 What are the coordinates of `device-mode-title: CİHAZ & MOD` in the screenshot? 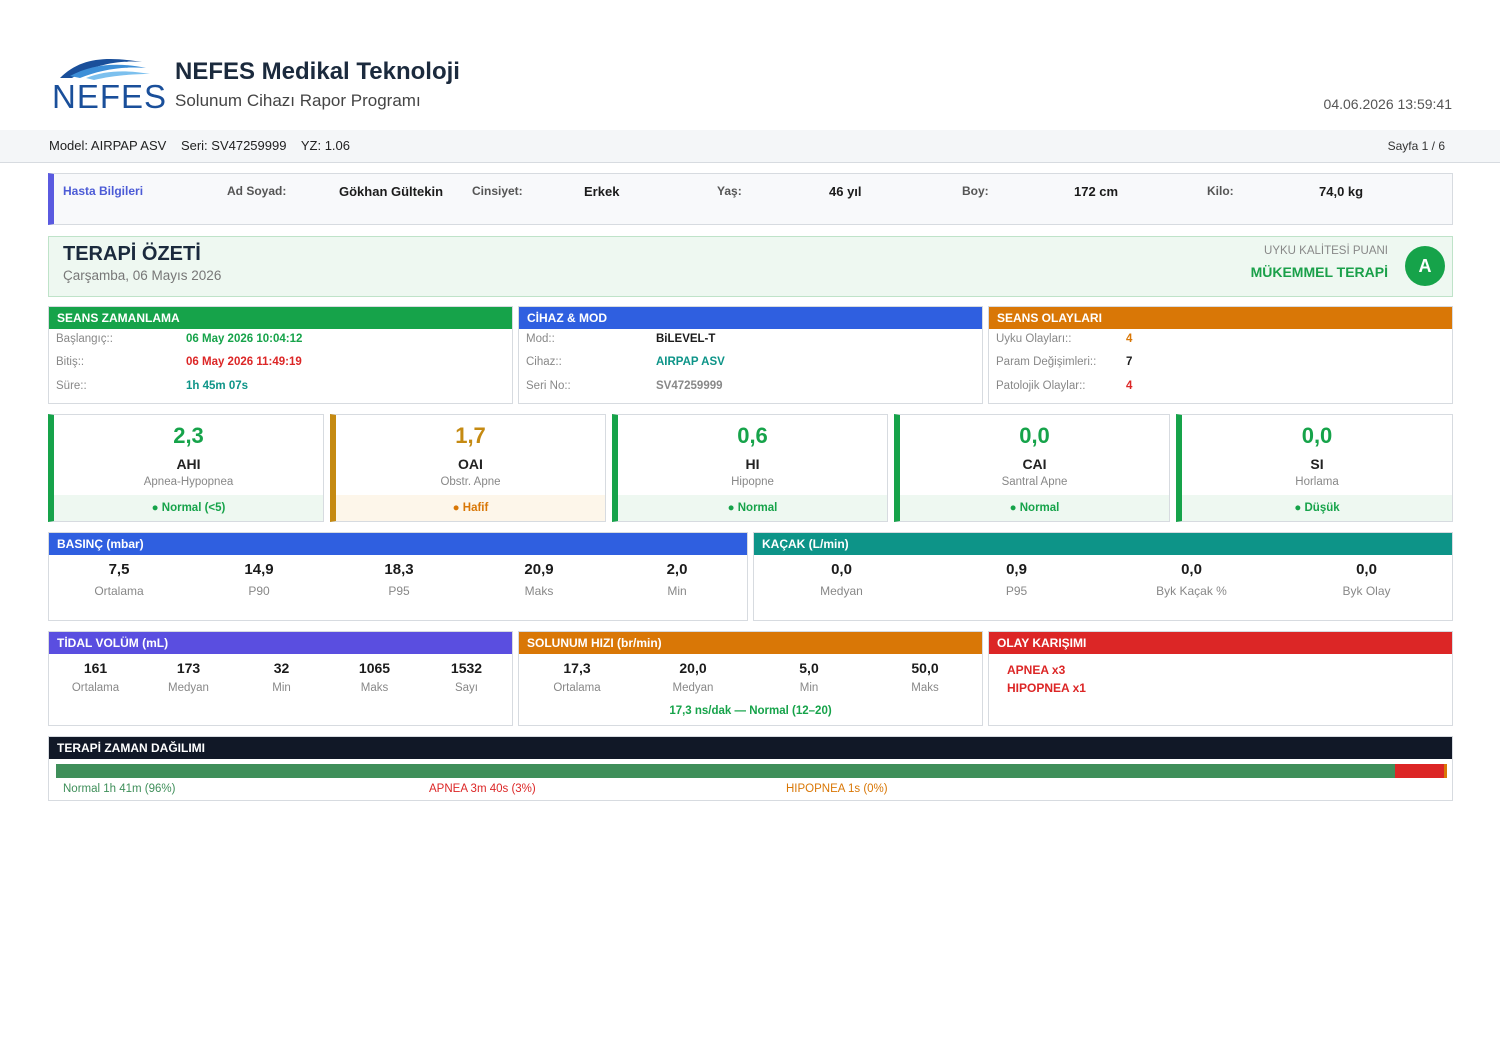 It's located at (750, 318).